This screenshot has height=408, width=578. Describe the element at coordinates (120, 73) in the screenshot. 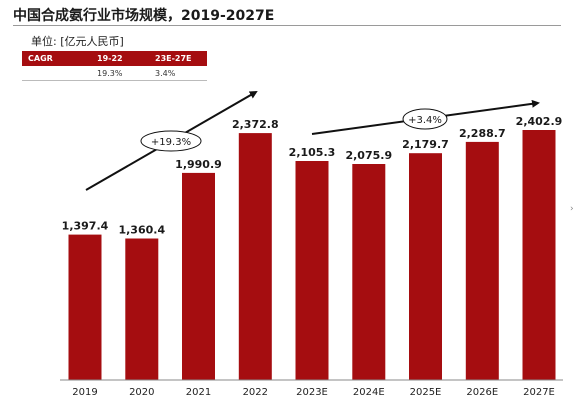

I see `cagr-value-period-1: 19.3%` at that location.